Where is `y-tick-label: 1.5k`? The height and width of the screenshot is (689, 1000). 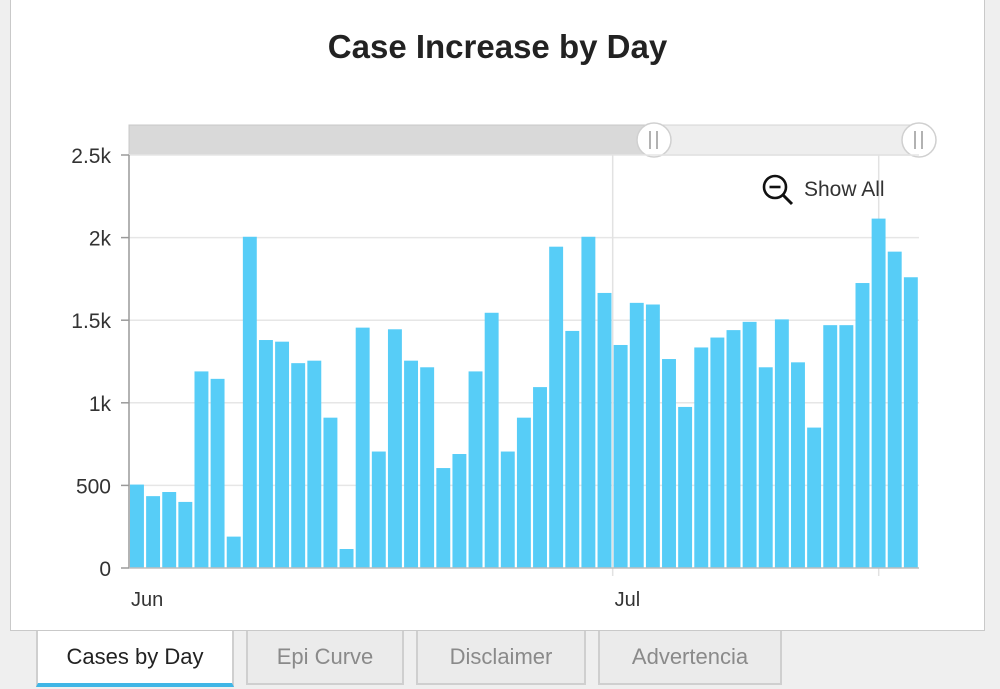 y-tick-label: 1.5k is located at coordinates (91, 321).